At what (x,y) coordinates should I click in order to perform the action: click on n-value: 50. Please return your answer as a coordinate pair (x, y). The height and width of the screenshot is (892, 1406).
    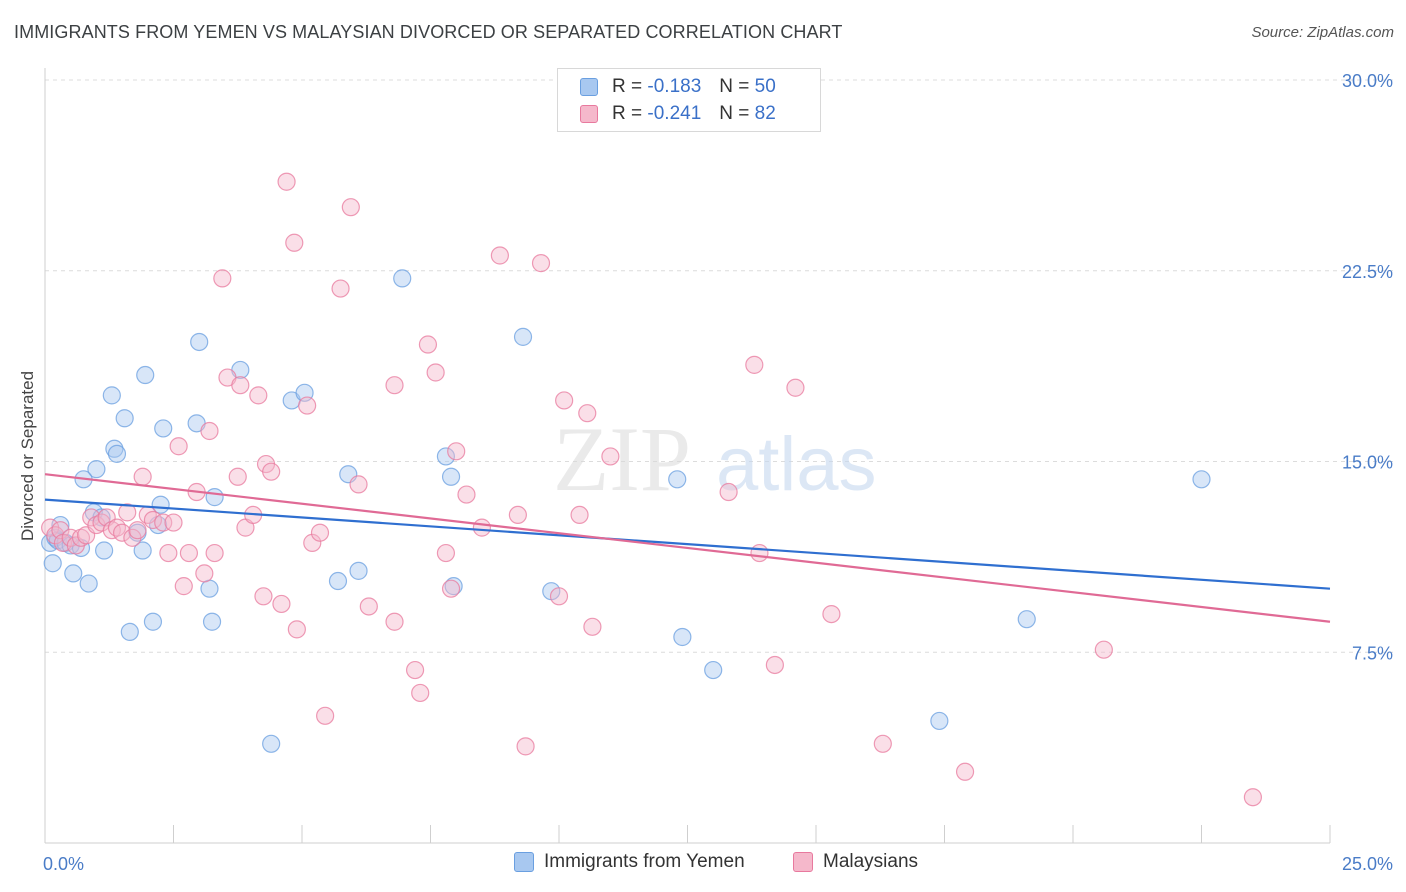
    Looking at the image, I should click on (765, 86).